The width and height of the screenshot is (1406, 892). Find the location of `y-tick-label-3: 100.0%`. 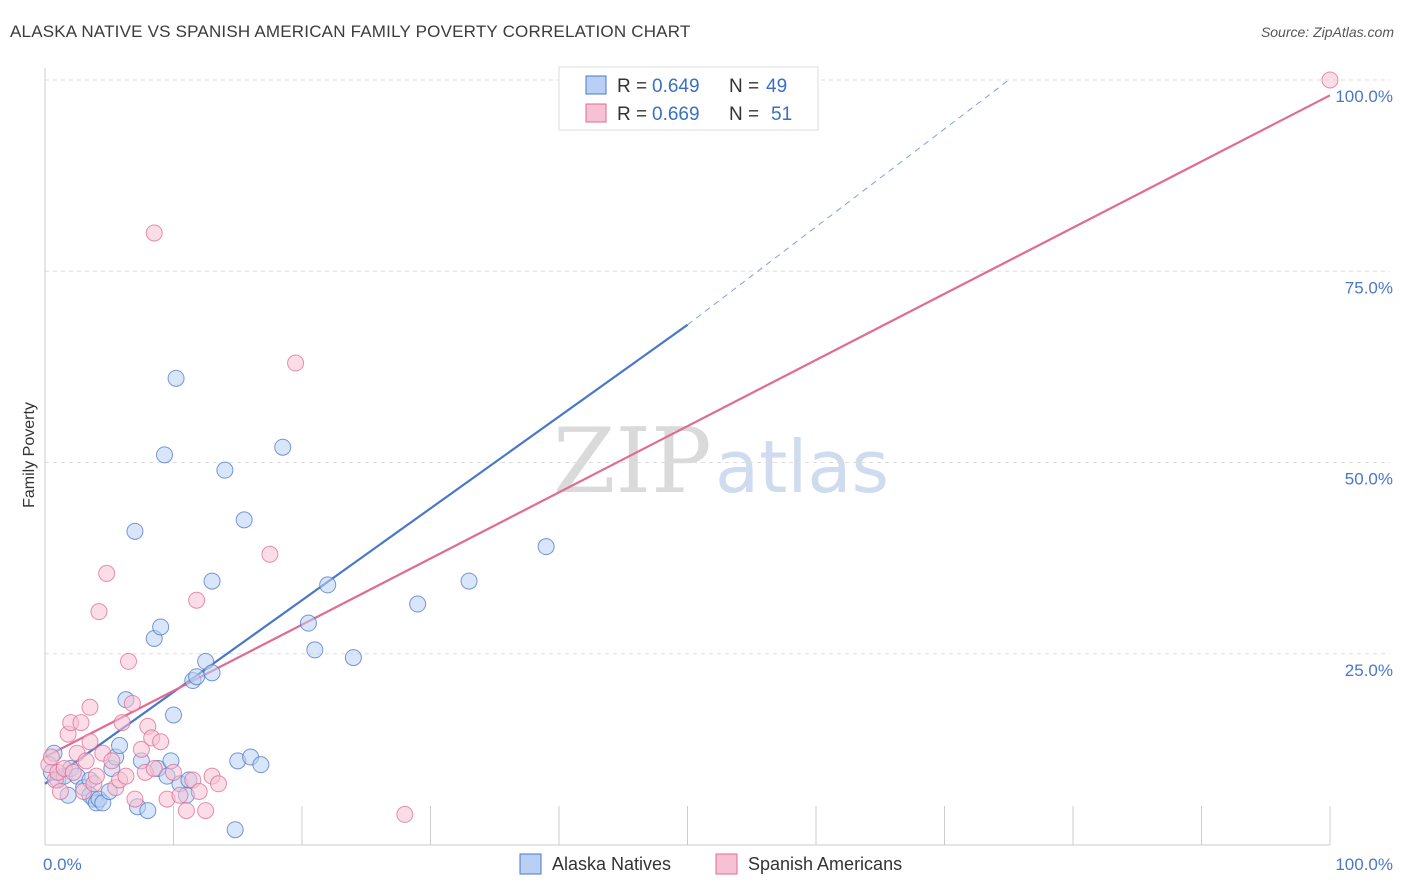

y-tick-label-3: 100.0% is located at coordinates (1364, 96).